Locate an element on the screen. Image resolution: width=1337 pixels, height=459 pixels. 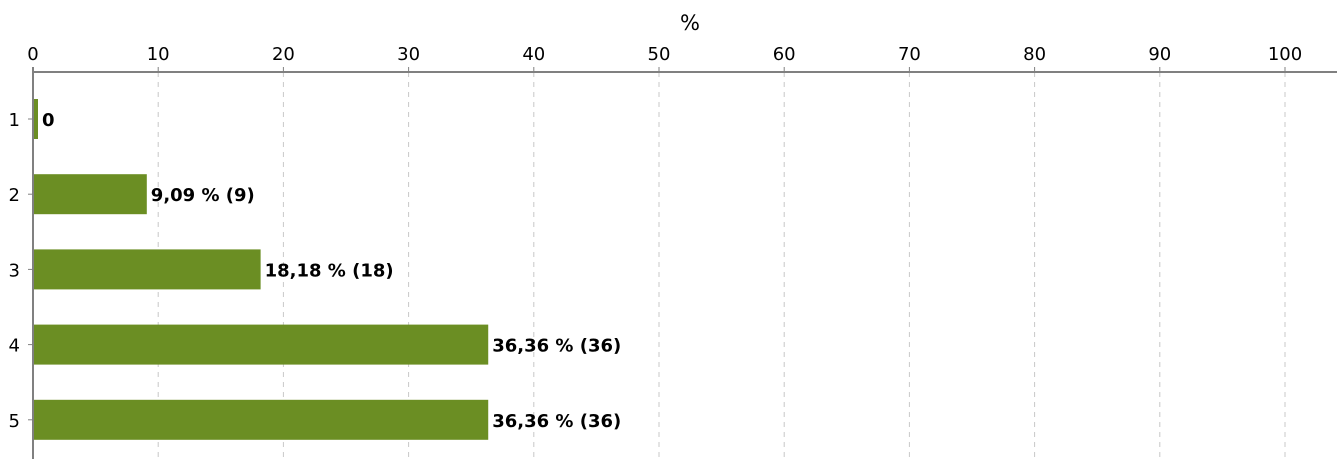
x-tick-label: 10 is located at coordinates (158, 54).